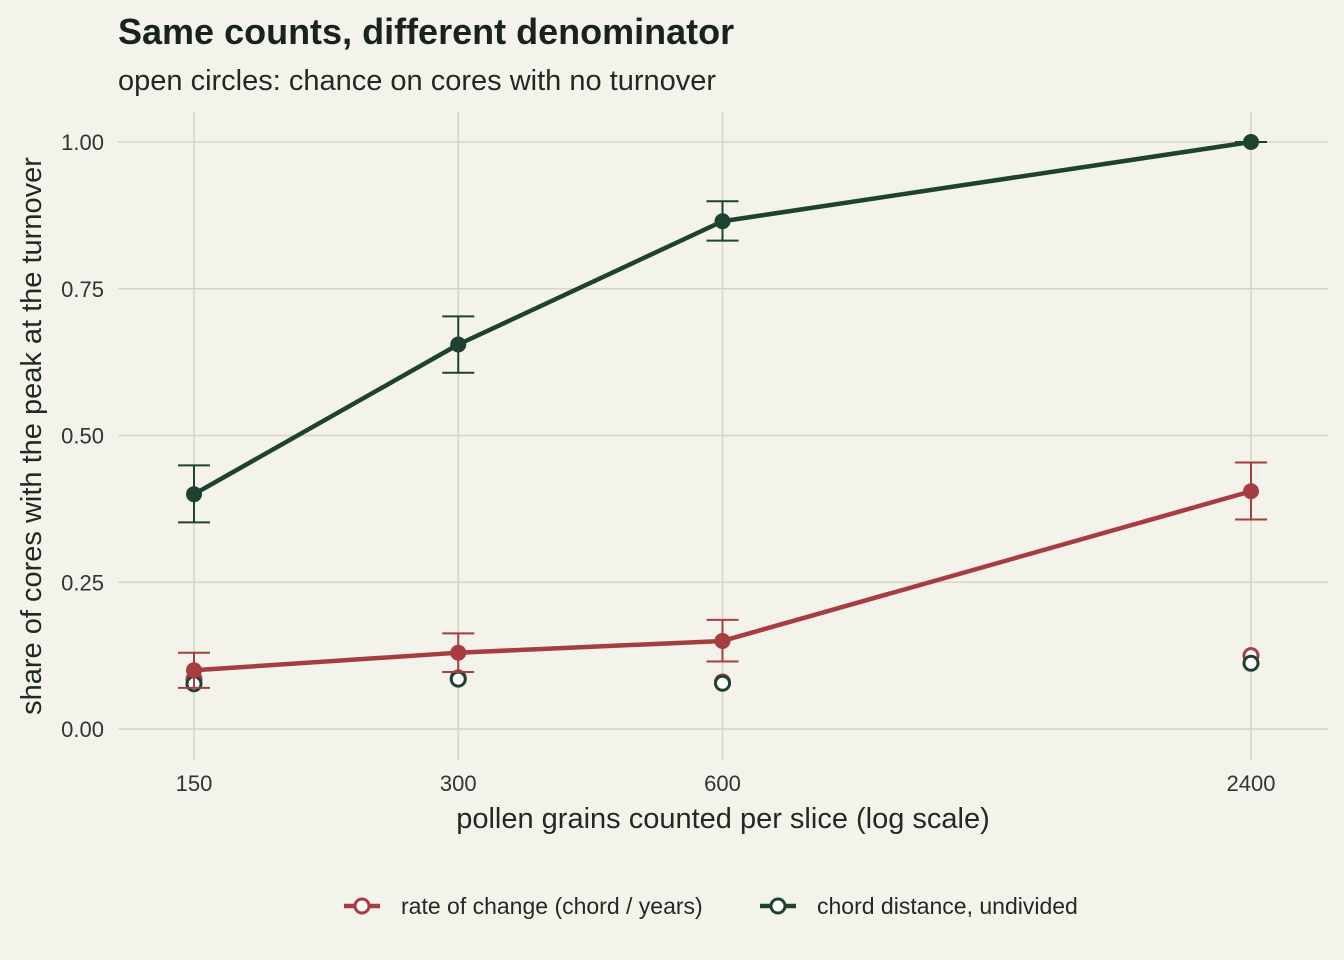 The width and height of the screenshot is (1344, 960). What do you see at coordinates (426, 31) in the screenshot?
I see `chart-title: Same counts, different denominator` at bounding box center [426, 31].